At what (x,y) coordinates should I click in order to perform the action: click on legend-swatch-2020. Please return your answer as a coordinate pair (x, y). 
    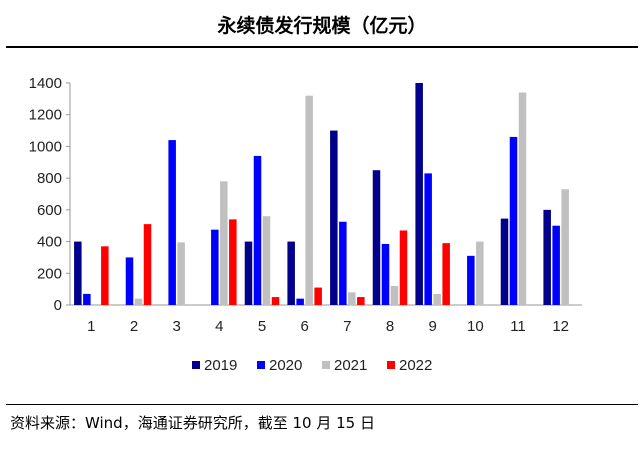
    Looking at the image, I should click on (261, 365).